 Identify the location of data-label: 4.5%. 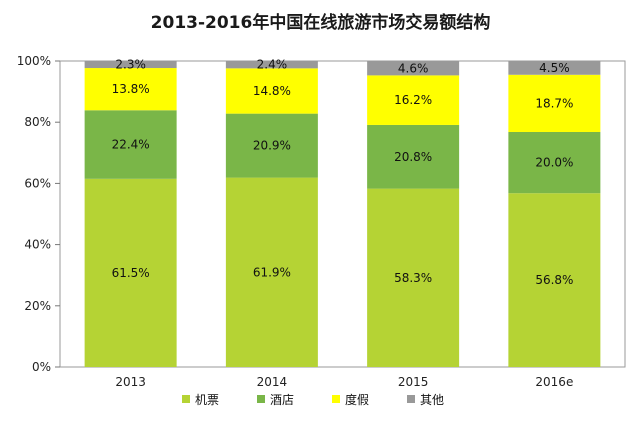
(554, 68).